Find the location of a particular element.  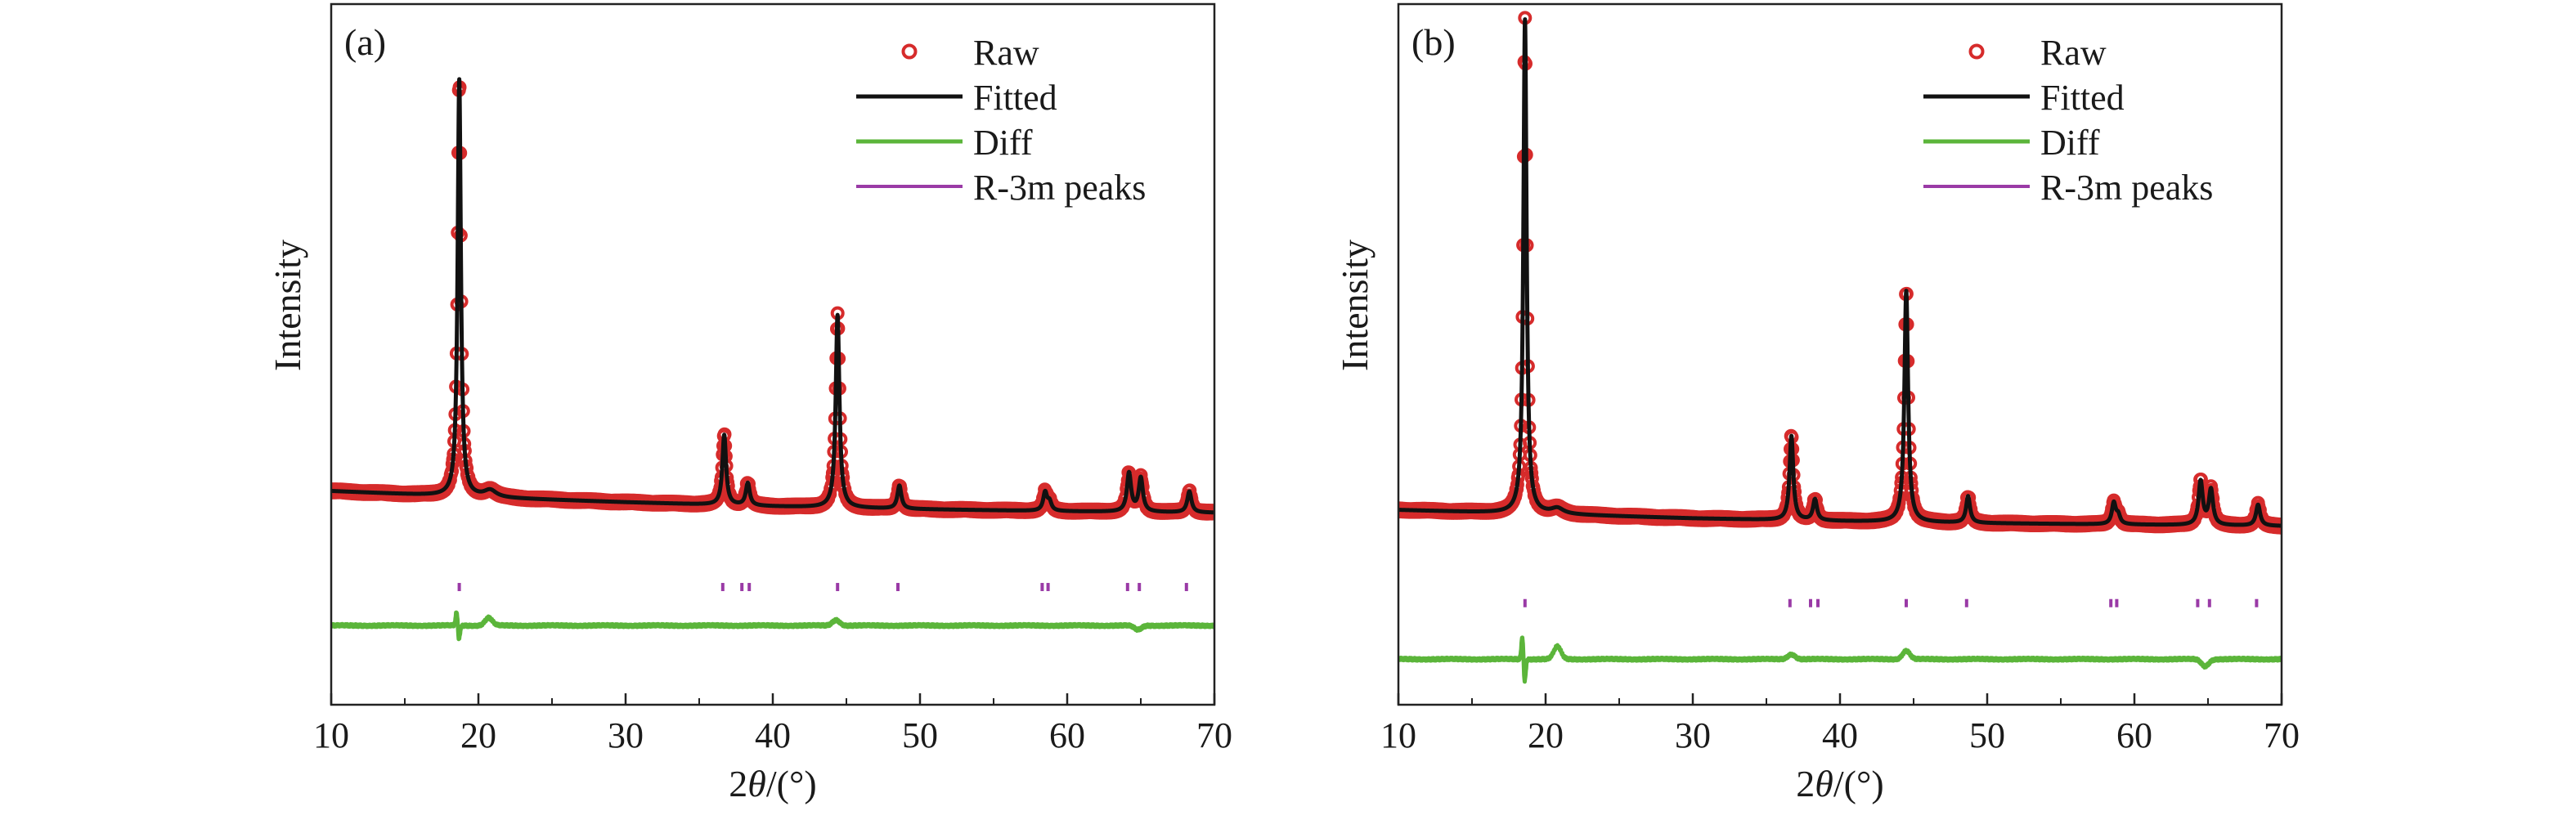

panel-label: (a) is located at coordinates (365, 42).